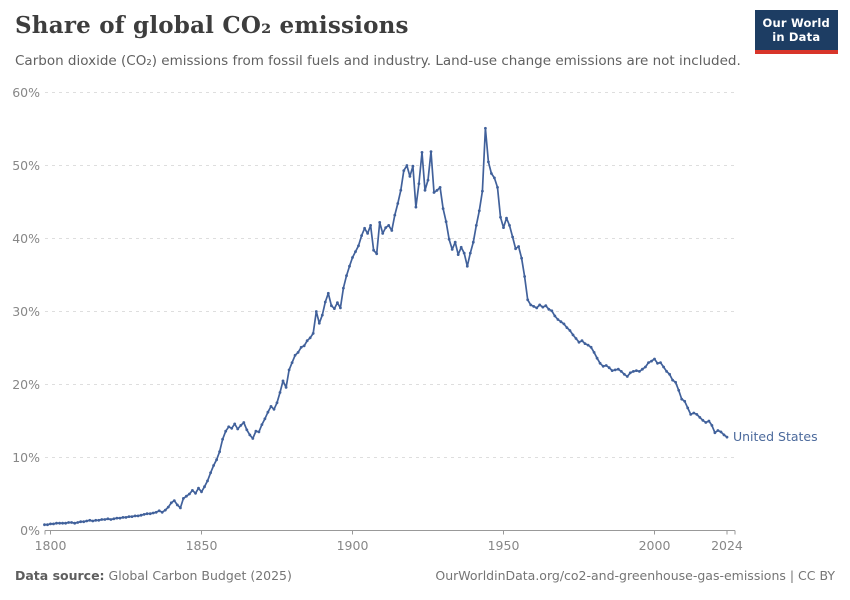 This screenshot has height=600, width=850. What do you see at coordinates (796, 23) in the screenshot?
I see `owid-logo-line1: Our World` at bounding box center [796, 23].